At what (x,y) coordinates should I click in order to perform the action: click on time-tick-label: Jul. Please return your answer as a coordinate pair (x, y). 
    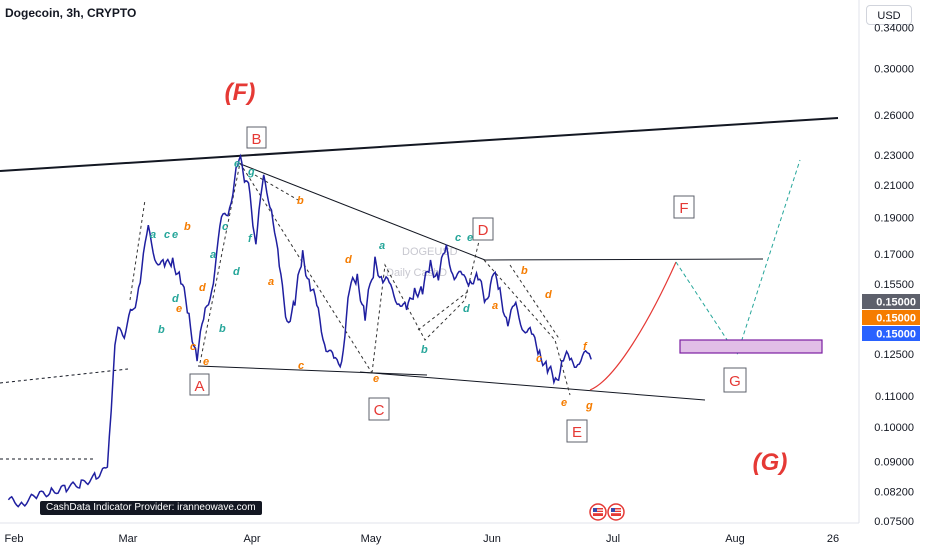
    Looking at the image, I should click on (613, 539).